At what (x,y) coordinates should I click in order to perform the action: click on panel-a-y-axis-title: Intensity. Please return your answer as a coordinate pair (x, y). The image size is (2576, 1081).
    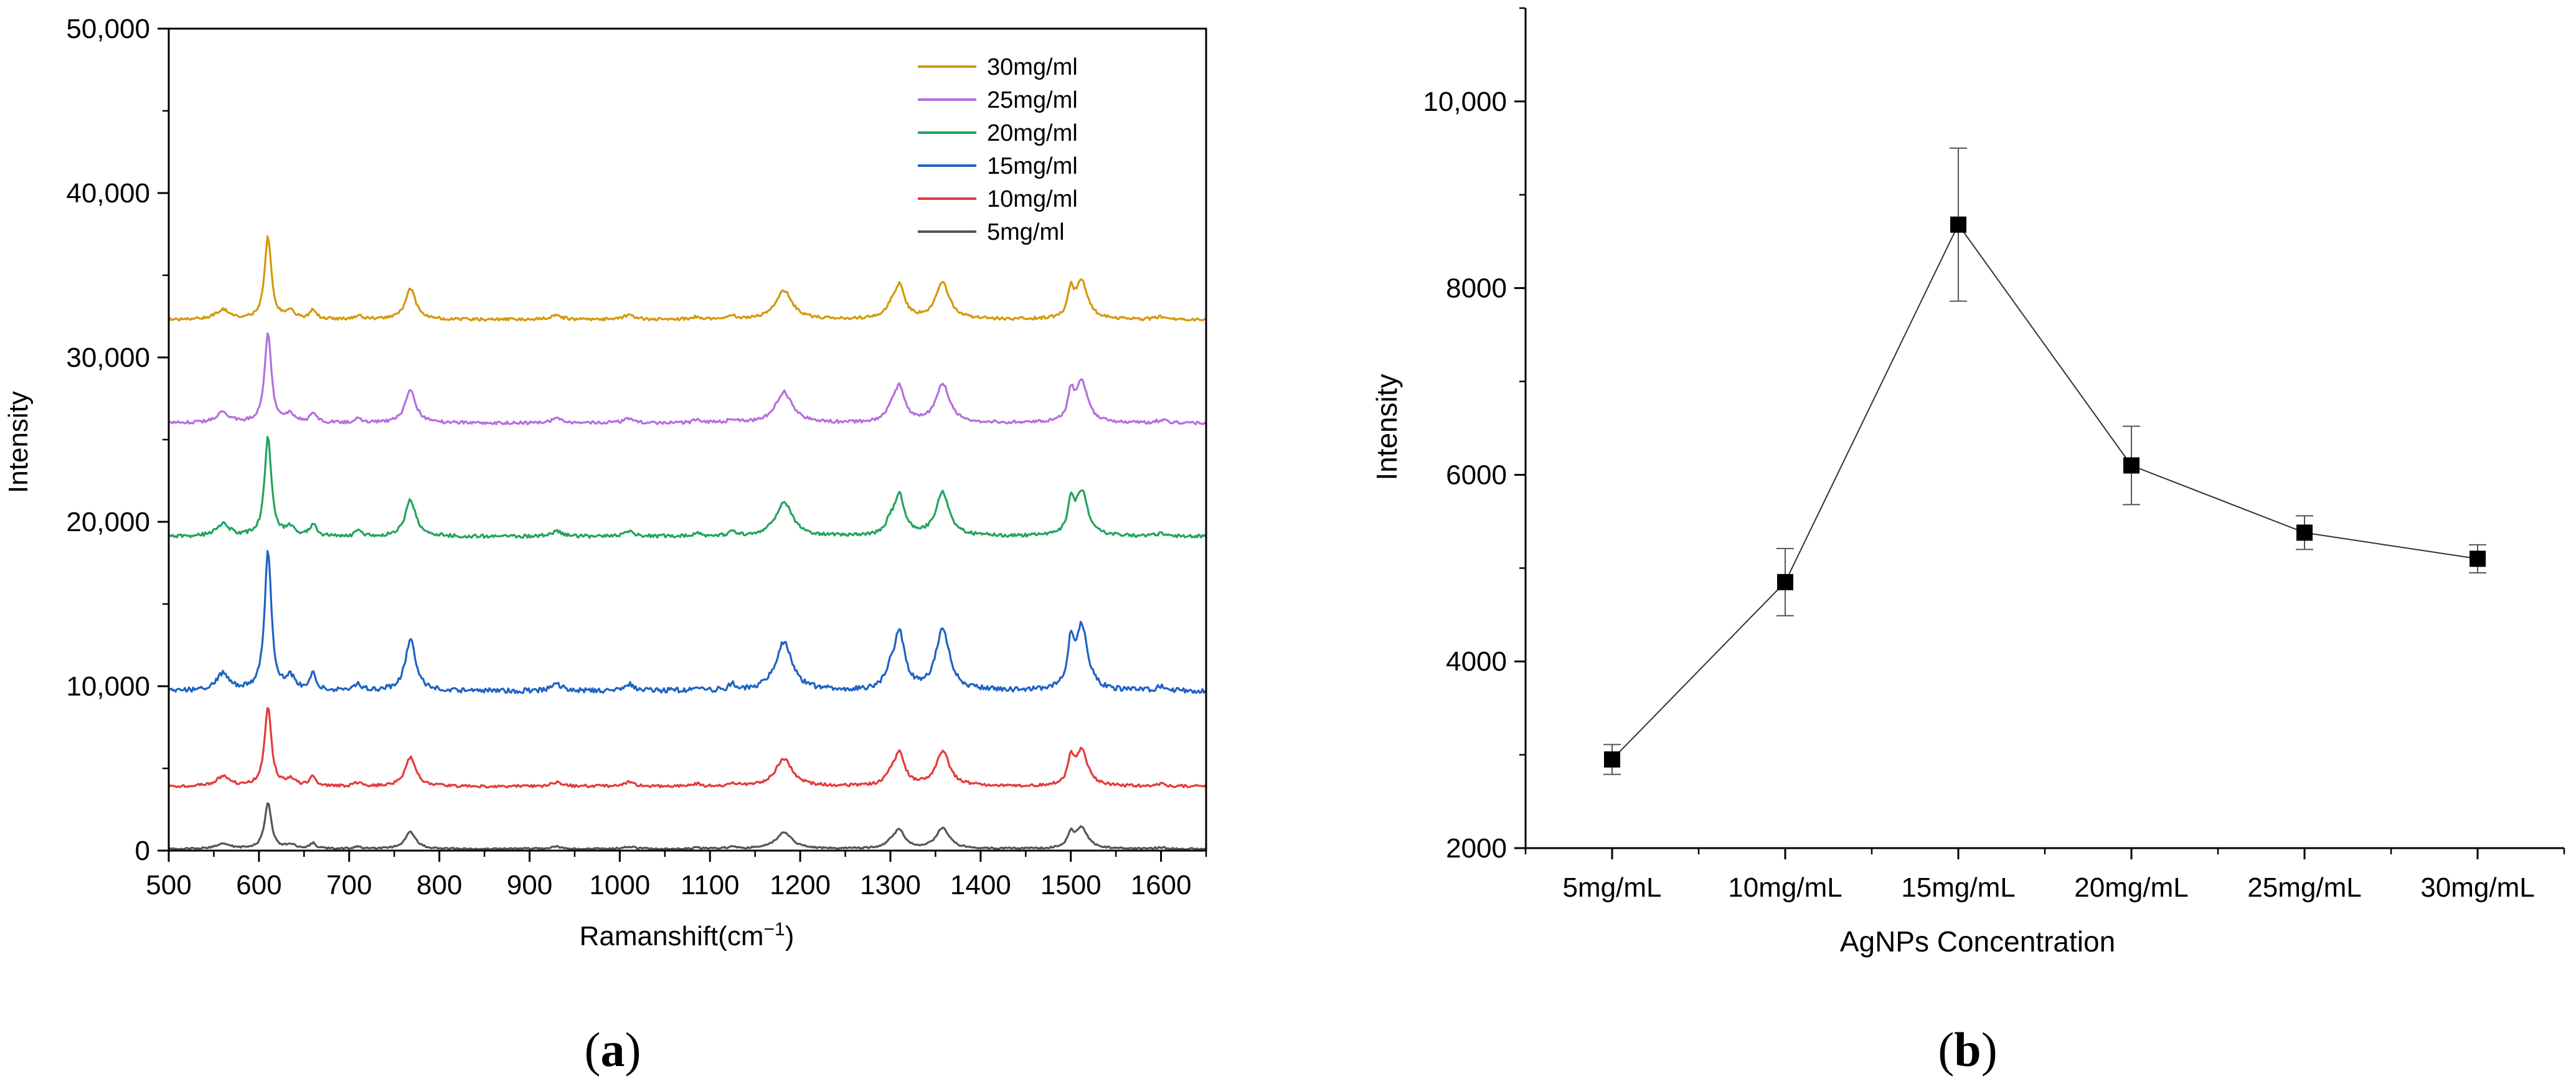
    Looking at the image, I should click on (18, 442).